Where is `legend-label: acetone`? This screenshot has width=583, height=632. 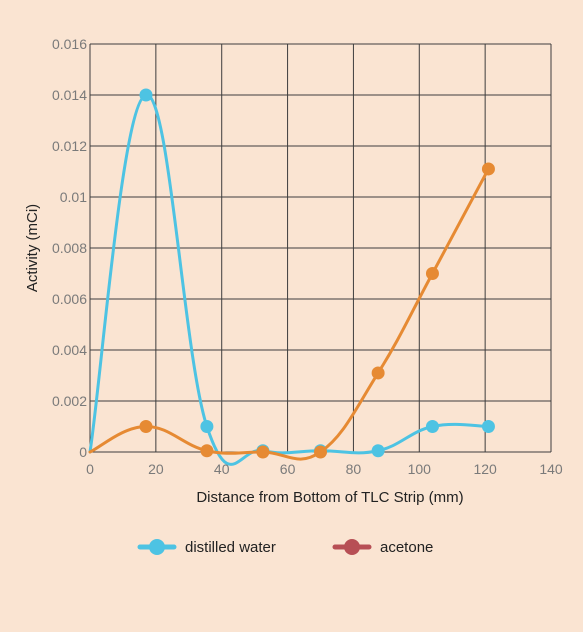
legend-label: acetone is located at coordinates (406, 547).